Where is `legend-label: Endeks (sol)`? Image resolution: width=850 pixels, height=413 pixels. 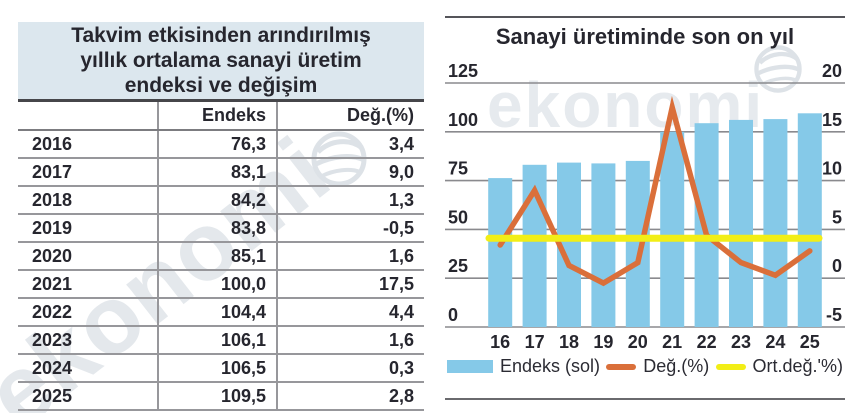 legend-label: Endeks (sol) is located at coordinates (550, 366).